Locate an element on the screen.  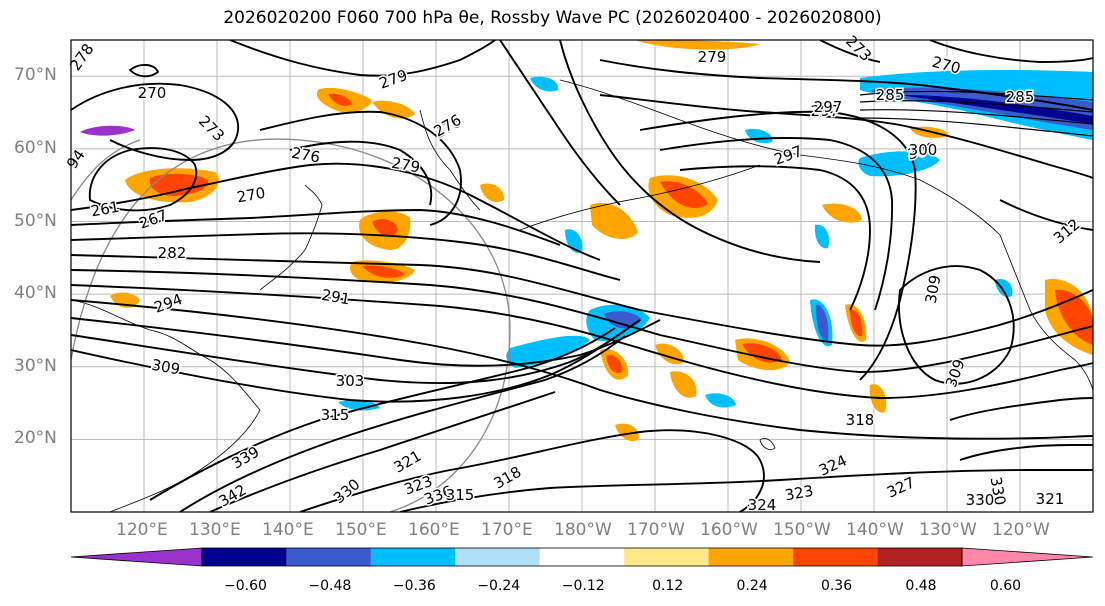
lat-tick-label: 30°N is located at coordinates (35, 365).